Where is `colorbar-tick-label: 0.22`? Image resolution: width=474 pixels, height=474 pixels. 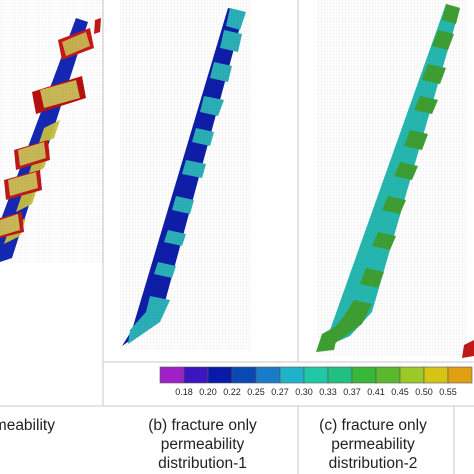
colorbar-tick-label: 0.22 is located at coordinates (232, 392).